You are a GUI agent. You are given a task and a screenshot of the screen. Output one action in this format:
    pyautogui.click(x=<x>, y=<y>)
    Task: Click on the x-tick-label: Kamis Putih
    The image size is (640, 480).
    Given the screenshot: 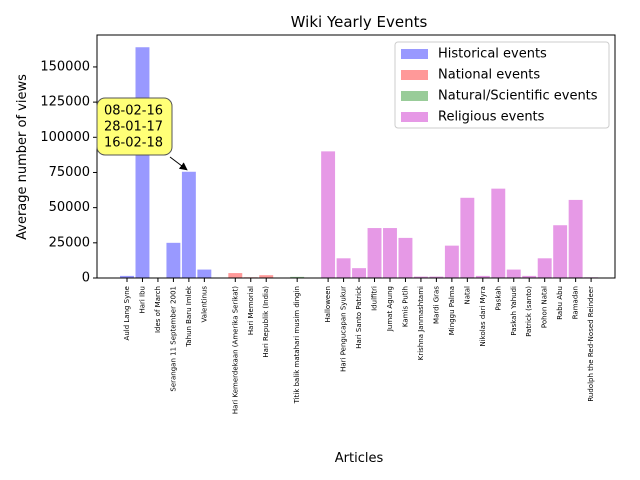 What is the action you would take?
    pyautogui.click(x=405, y=306)
    